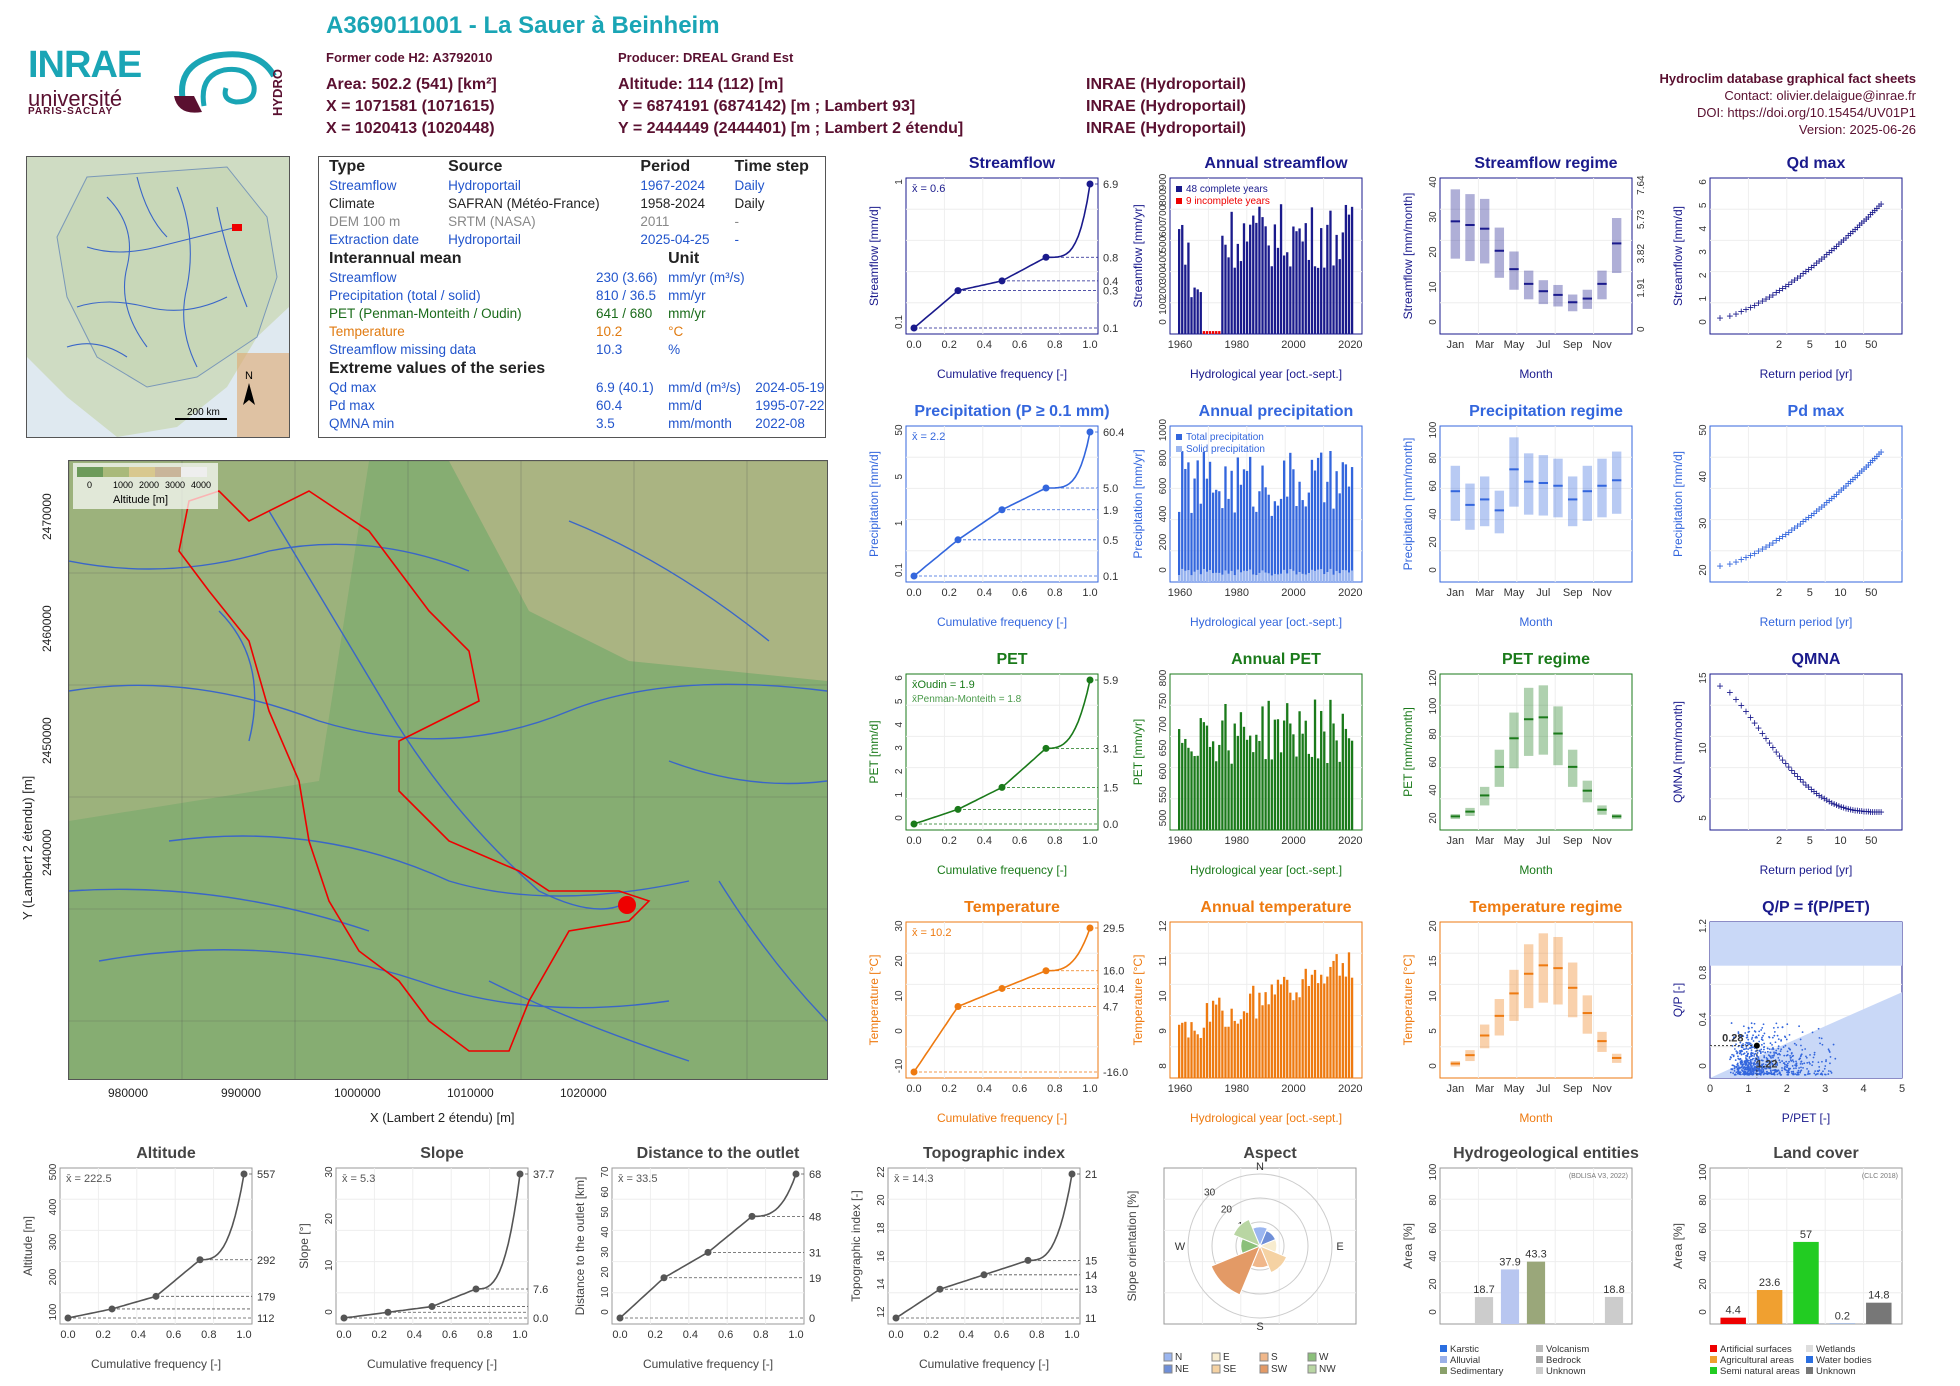 The width and height of the screenshot is (1960, 1386). I want to click on hydro-logo: HYDRO, so click(229, 83).